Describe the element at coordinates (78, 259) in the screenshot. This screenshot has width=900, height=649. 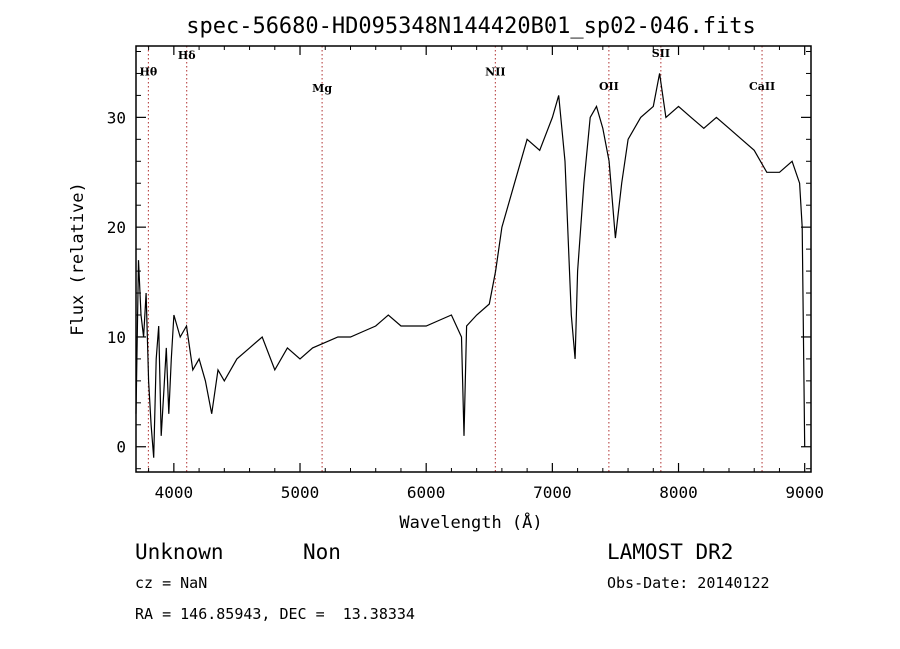
I see `y-axis-label: Flux (relative)` at that location.